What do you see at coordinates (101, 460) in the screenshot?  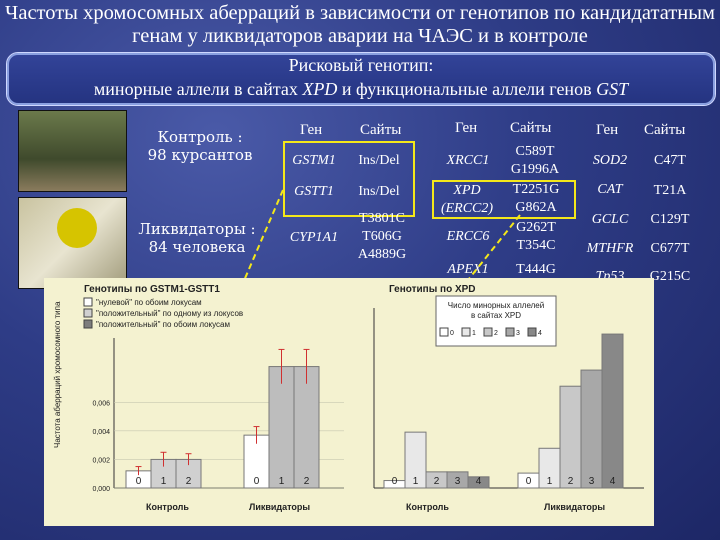 I see `y-tick-label: 0,002` at bounding box center [101, 460].